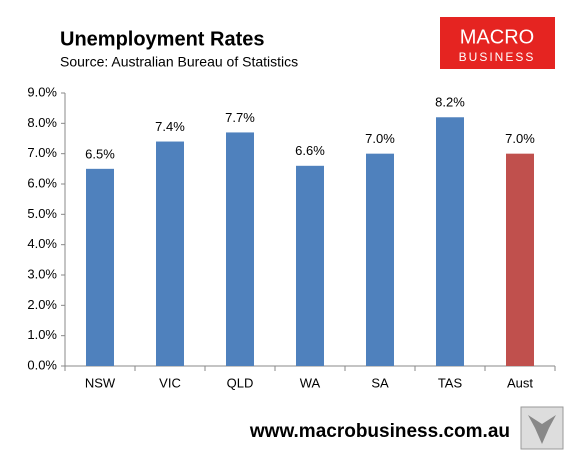 Image resolution: width=575 pixels, height=456 pixels. What do you see at coordinates (42, 304) in the screenshot?
I see `y-tick-label: 2.0%` at bounding box center [42, 304].